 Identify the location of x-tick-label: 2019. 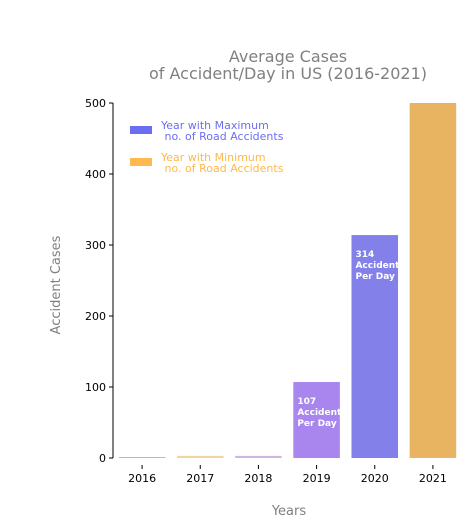
(317, 478).